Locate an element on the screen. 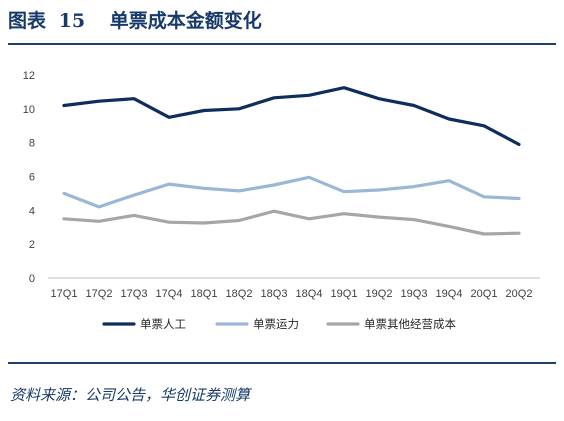 This screenshot has height=421, width=564. legend-item: 单票其他经营成本 is located at coordinates (391, 324).